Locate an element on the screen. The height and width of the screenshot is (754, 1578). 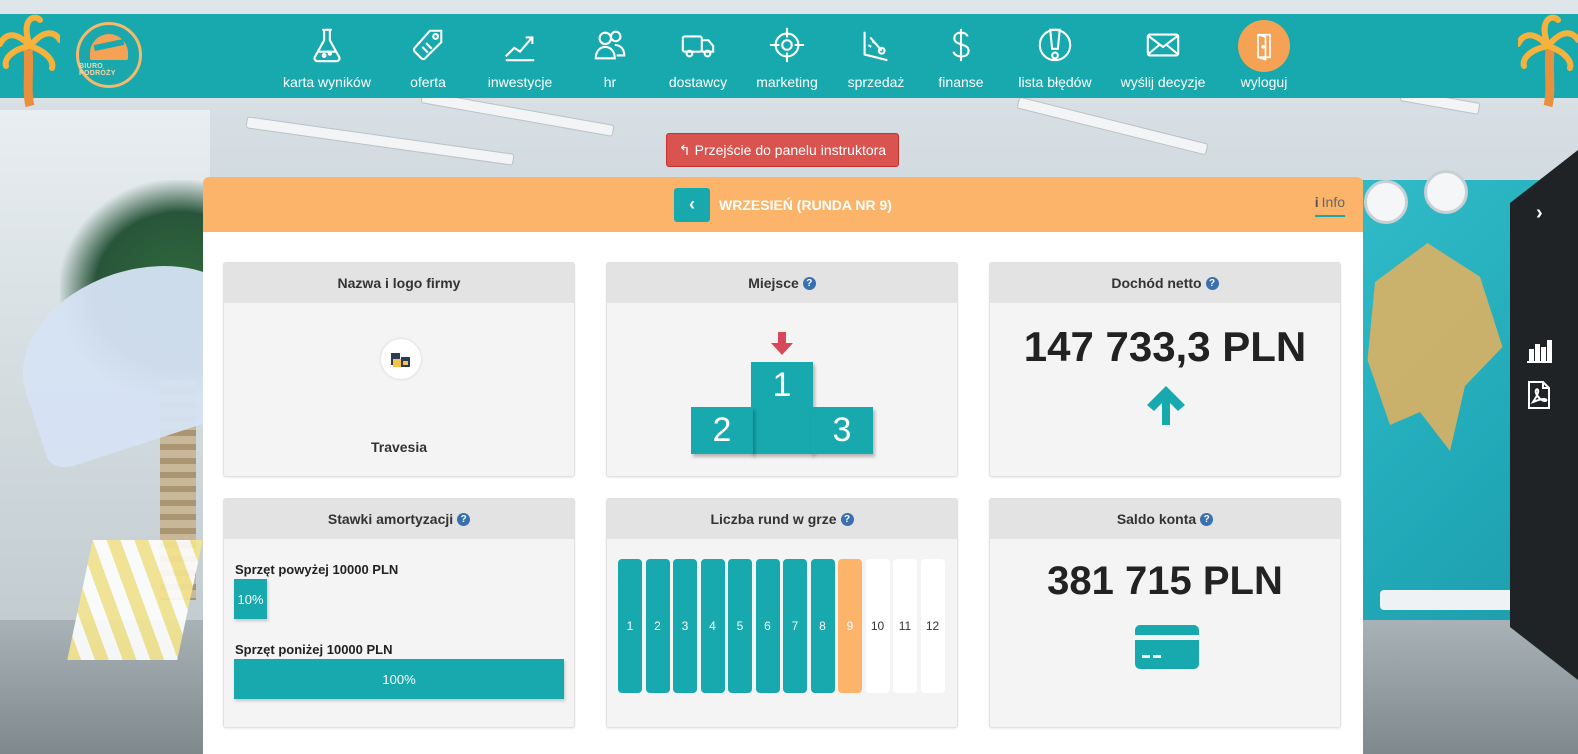
nav-item-sprzedaz: sprzedaż is located at coordinates (876, 56).